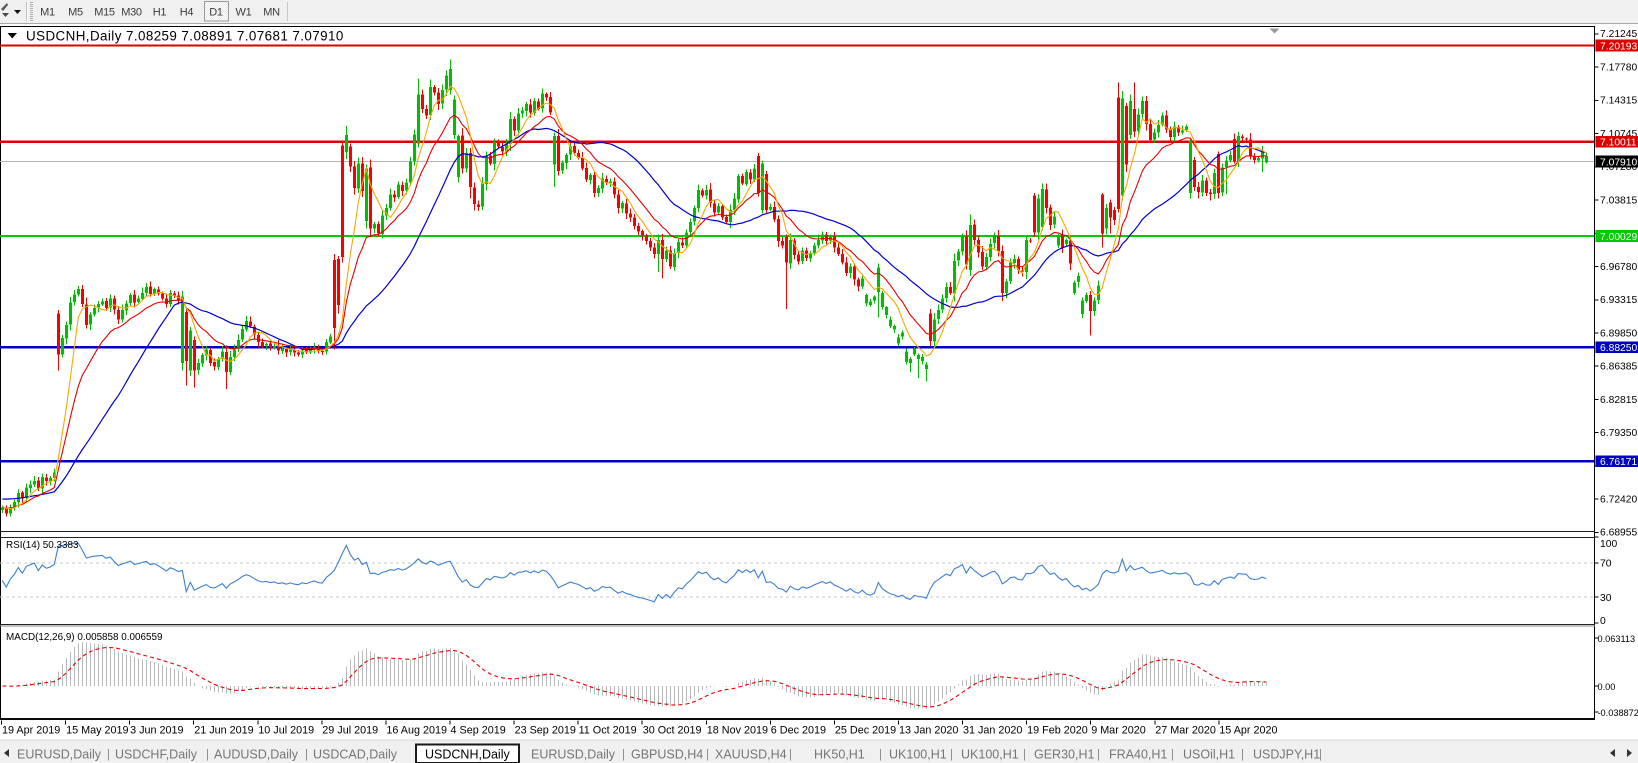 This screenshot has width=1638, height=763. Describe the element at coordinates (1606, 564) in the screenshot. I see `svg-text: 70` at that location.